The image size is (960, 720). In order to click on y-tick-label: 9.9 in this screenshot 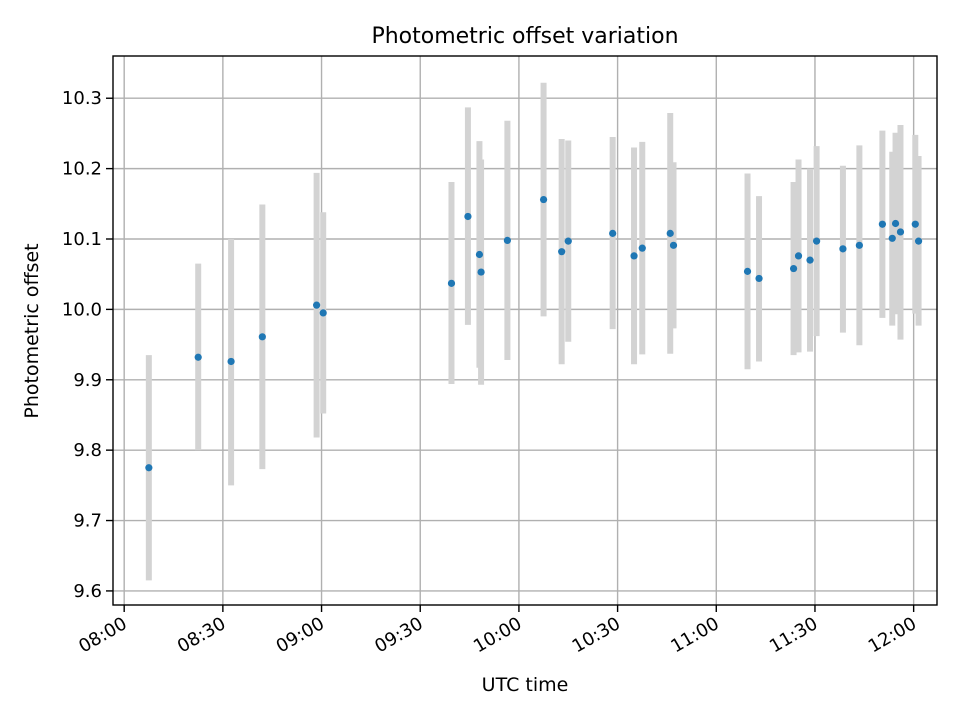, I will do `click(87, 380)`.